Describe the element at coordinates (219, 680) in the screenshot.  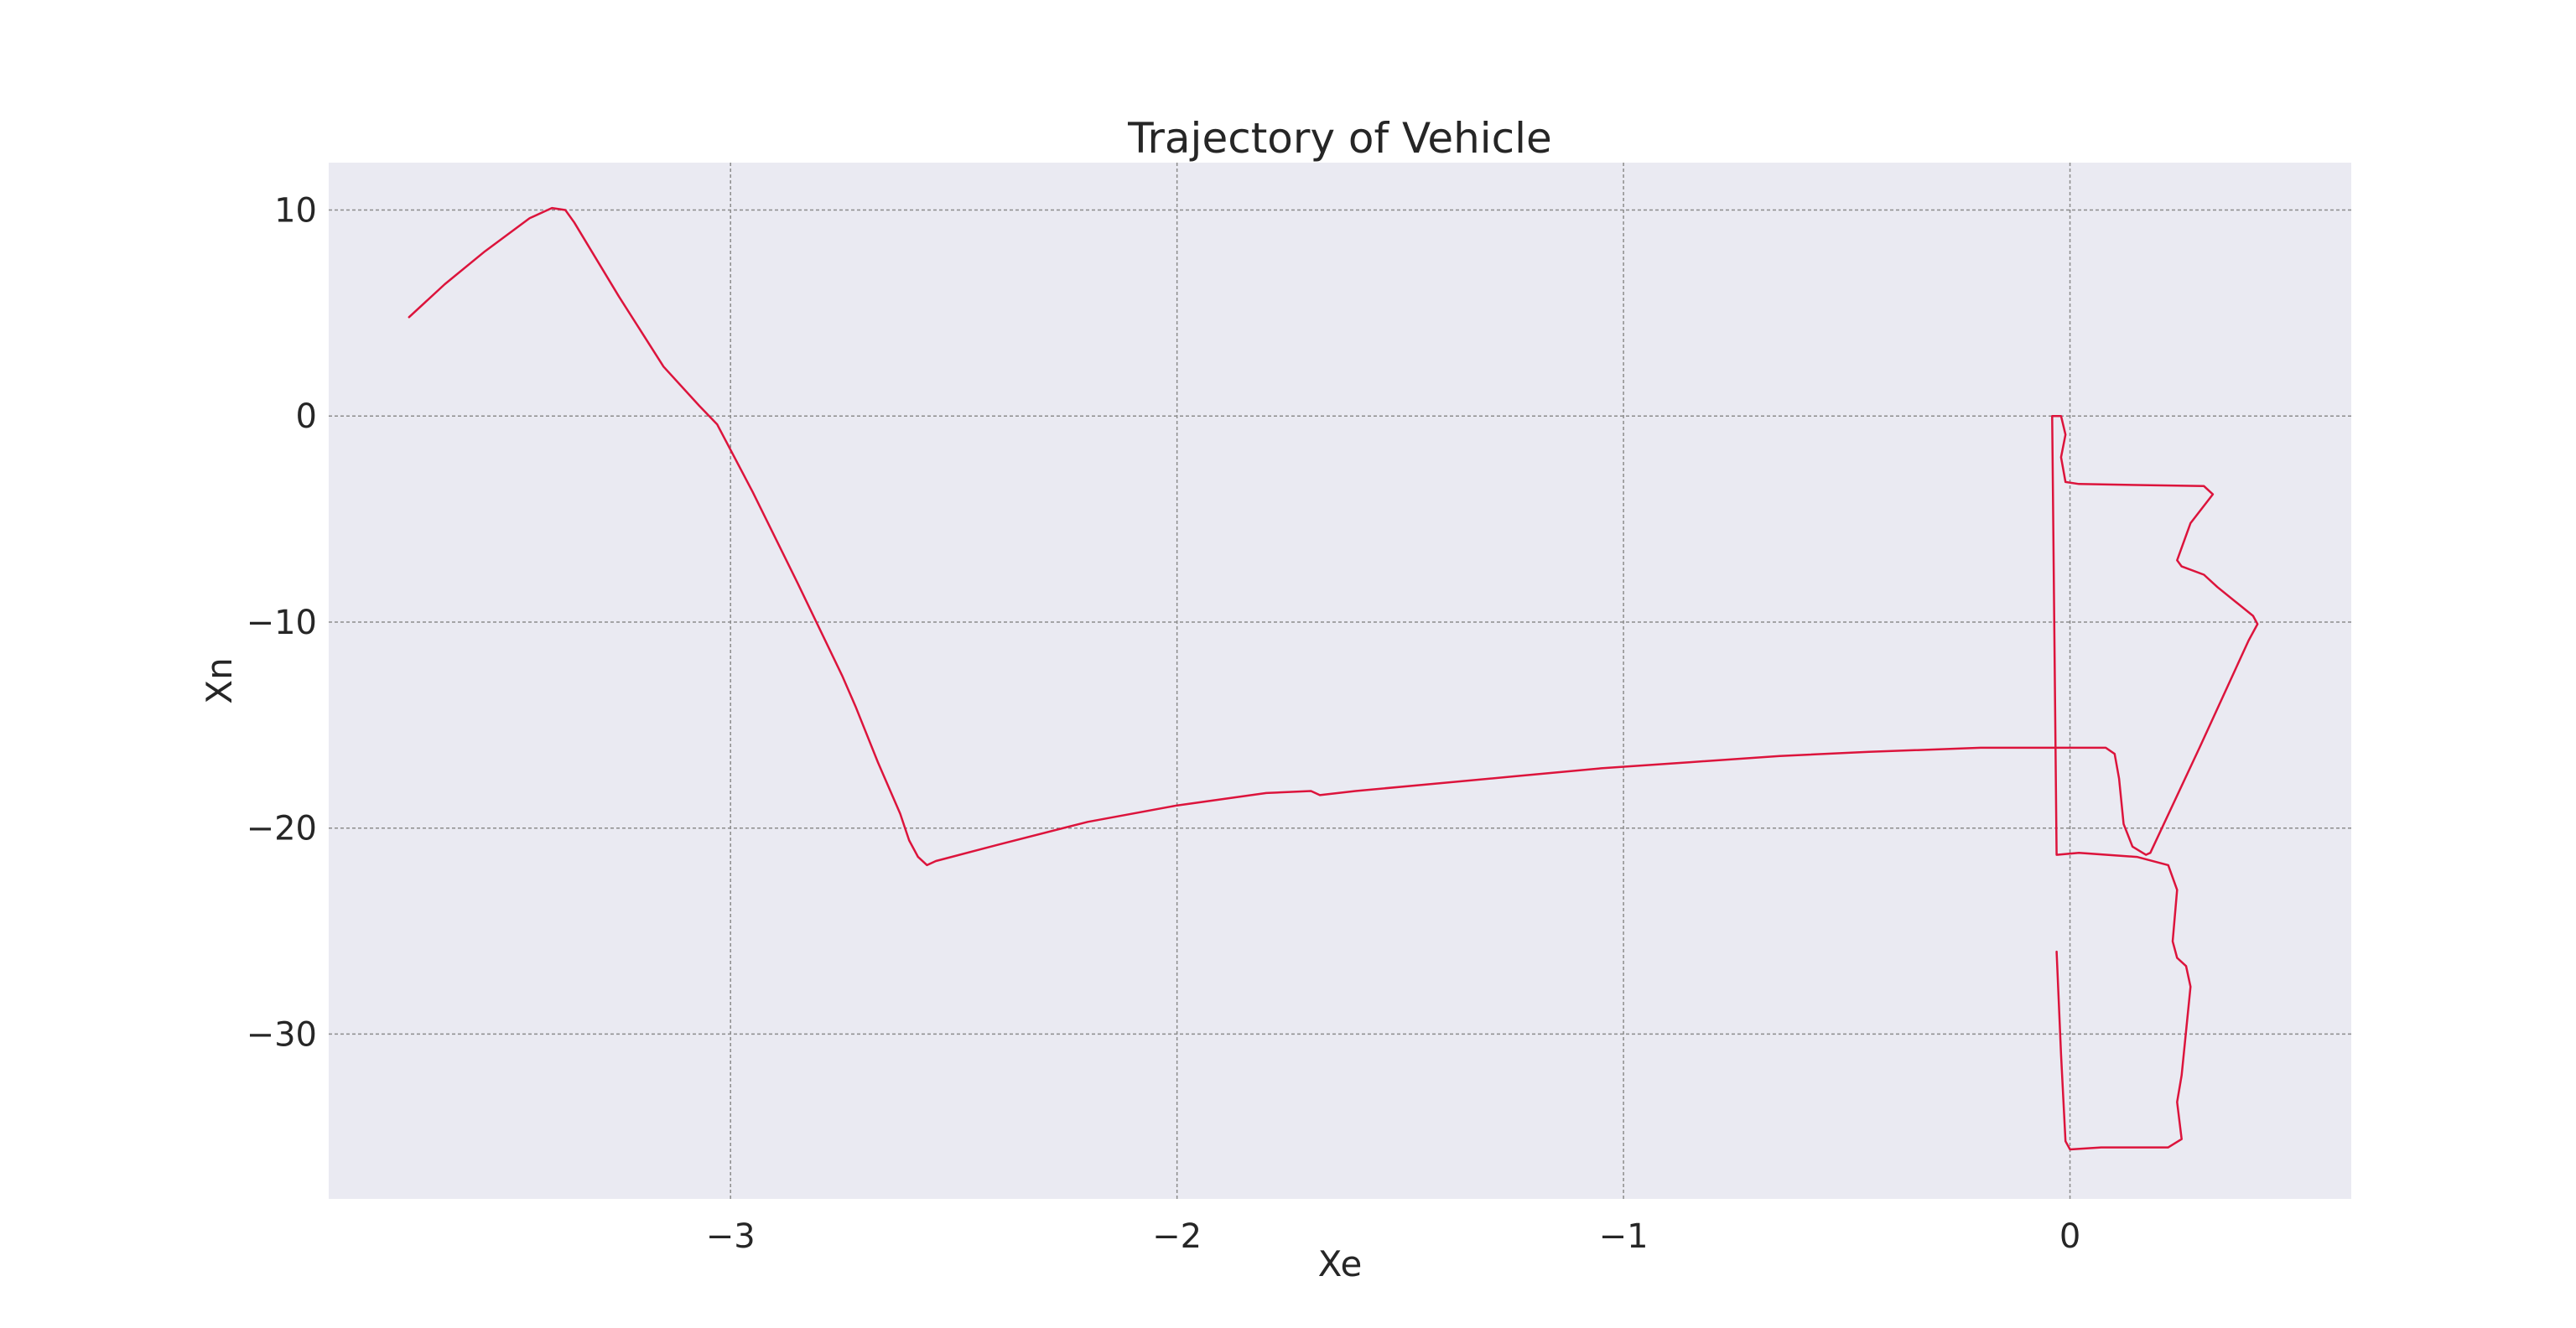
I see `y-axis-label: Xn` at that location.